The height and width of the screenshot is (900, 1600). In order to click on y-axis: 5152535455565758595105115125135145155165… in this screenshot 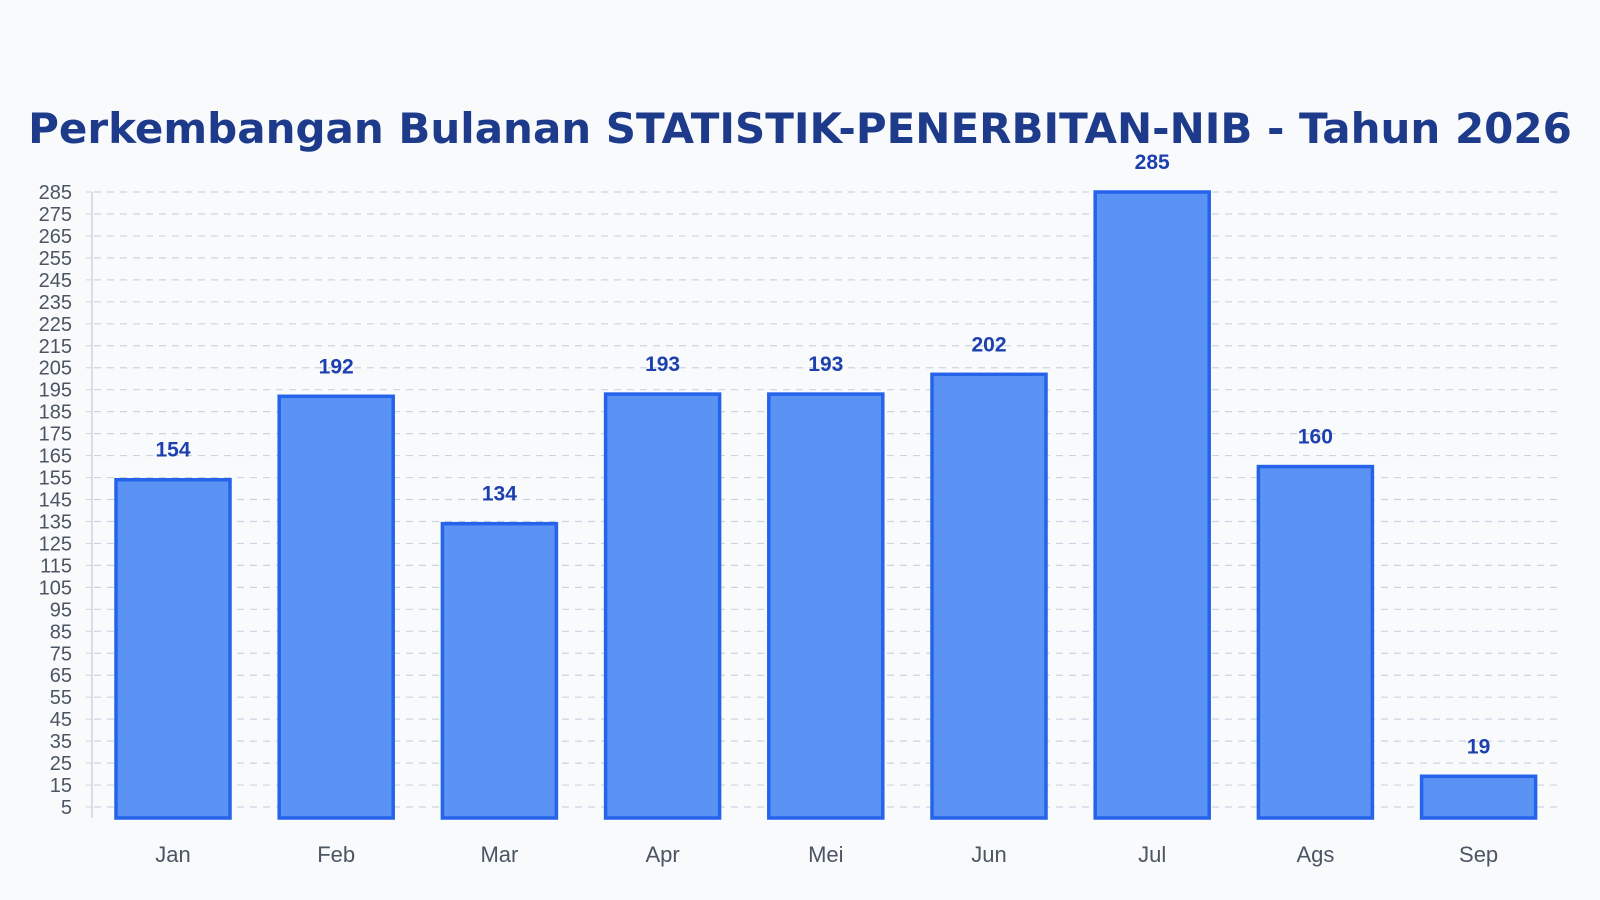, I will do `click(66, 500)`.